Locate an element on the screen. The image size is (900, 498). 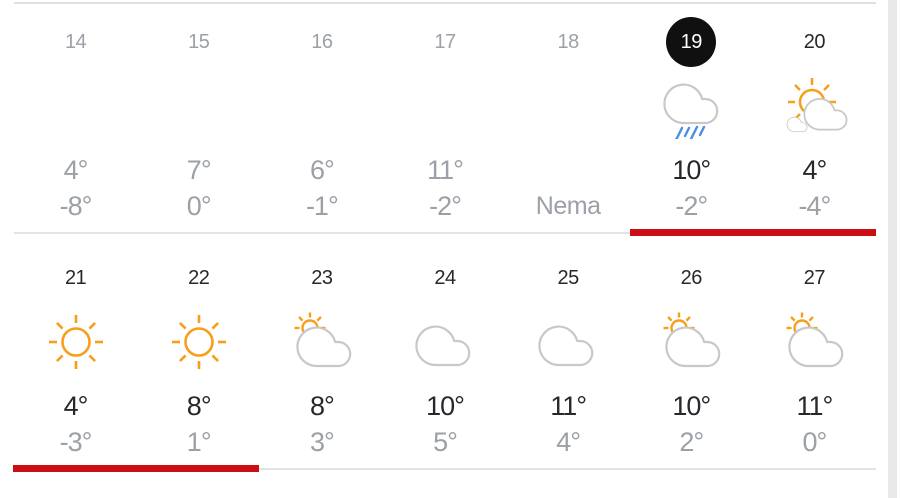
day-cell-17: 17 11° -2° is located at coordinates (444, 119).